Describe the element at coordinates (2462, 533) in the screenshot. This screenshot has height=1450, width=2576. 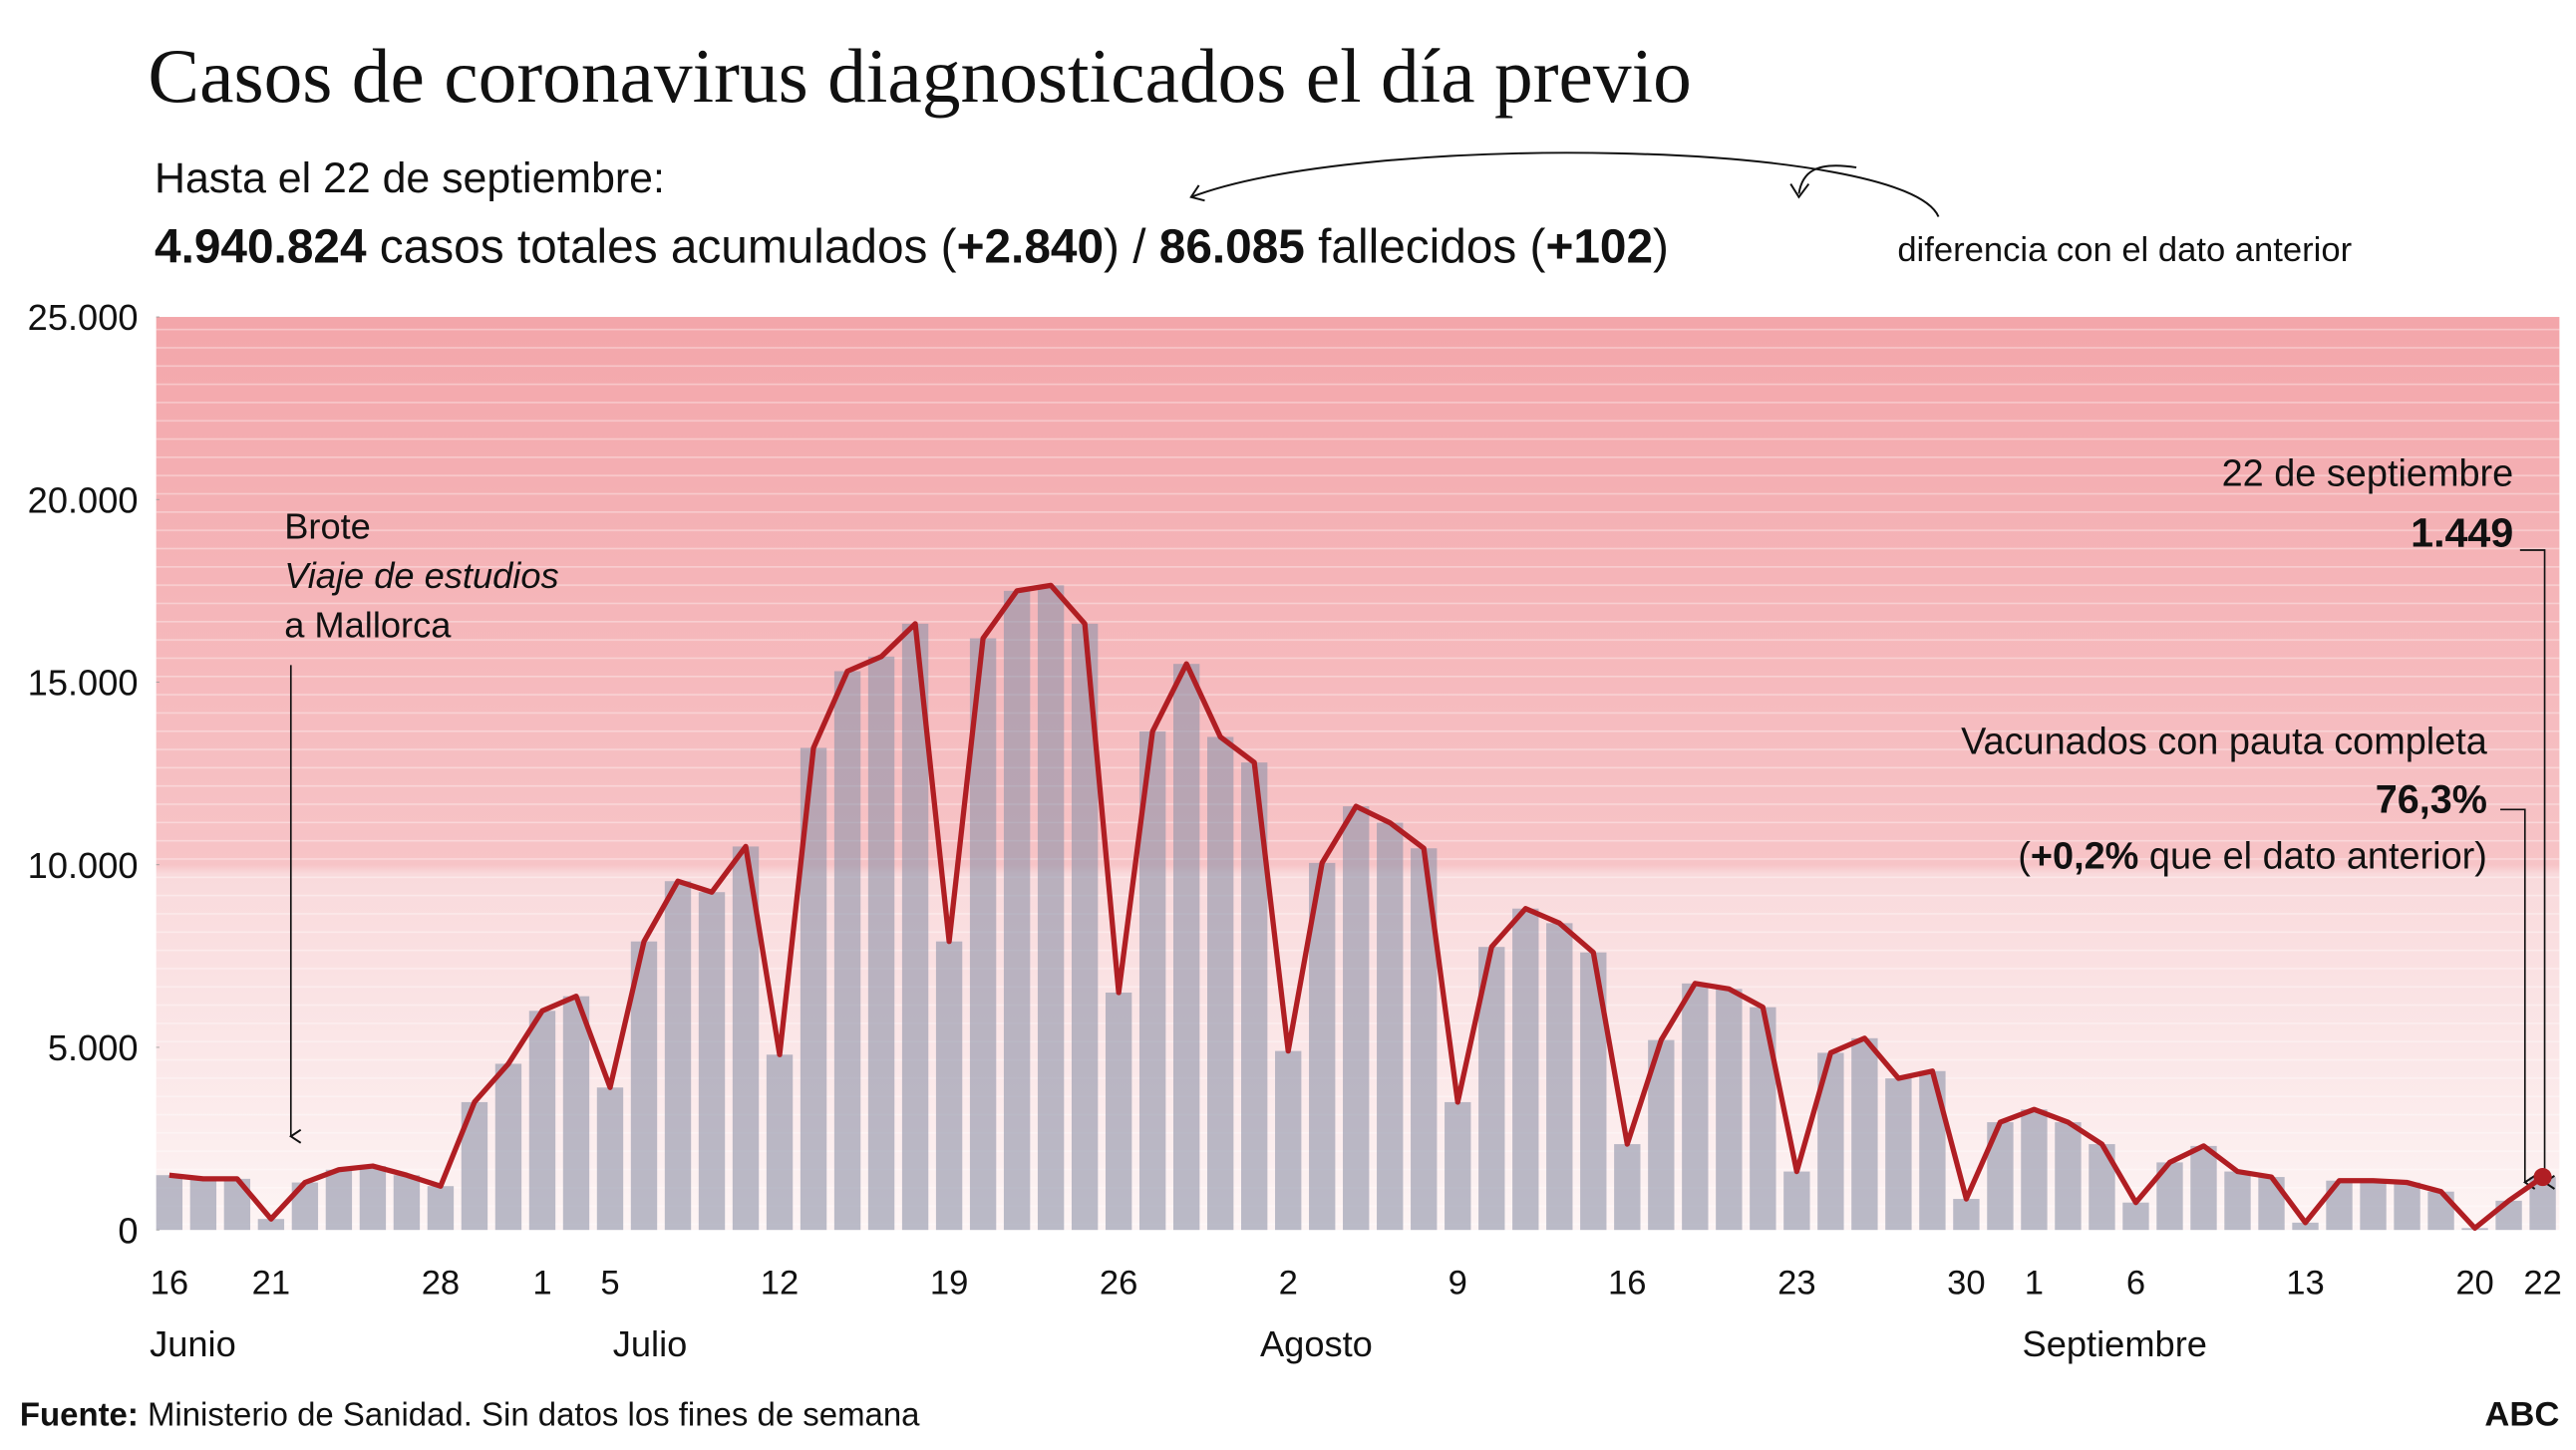
I see `value-label: 1.449` at that location.